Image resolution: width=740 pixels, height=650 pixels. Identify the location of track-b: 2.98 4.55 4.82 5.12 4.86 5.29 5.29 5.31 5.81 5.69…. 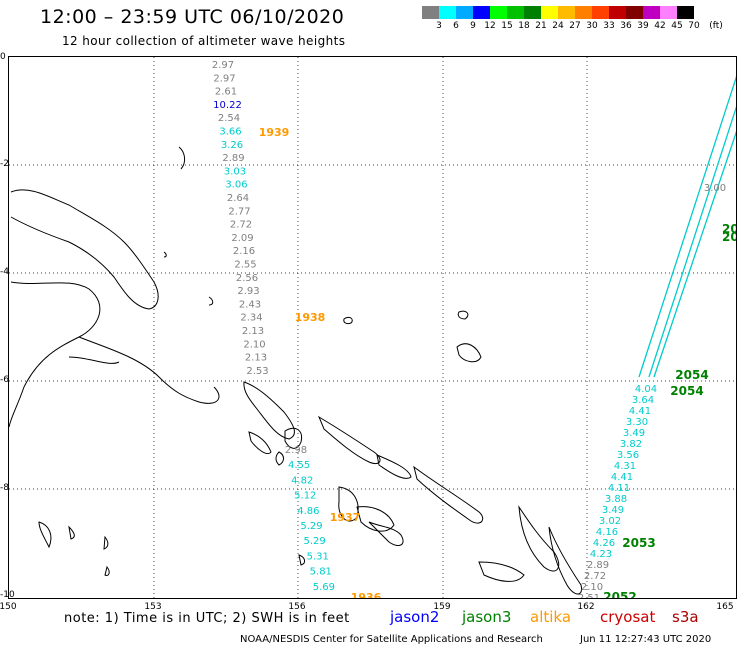
(311, 522).